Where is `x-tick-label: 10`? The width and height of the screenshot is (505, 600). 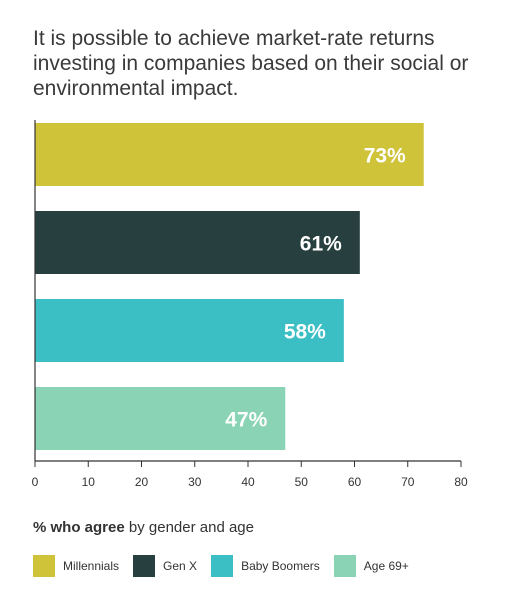
x-tick-label: 10 is located at coordinates (89, 482).